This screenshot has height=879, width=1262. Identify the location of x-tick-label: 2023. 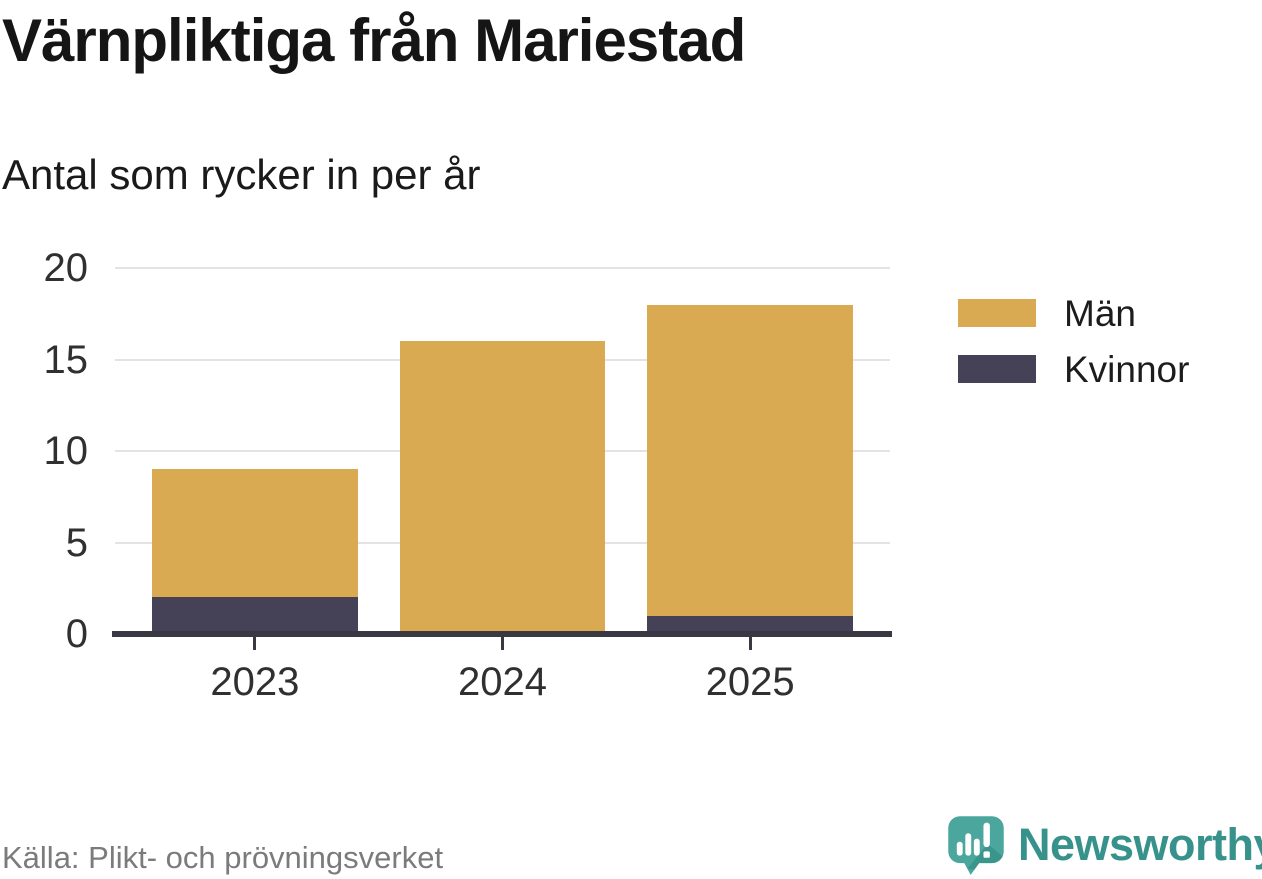
(255, 682).